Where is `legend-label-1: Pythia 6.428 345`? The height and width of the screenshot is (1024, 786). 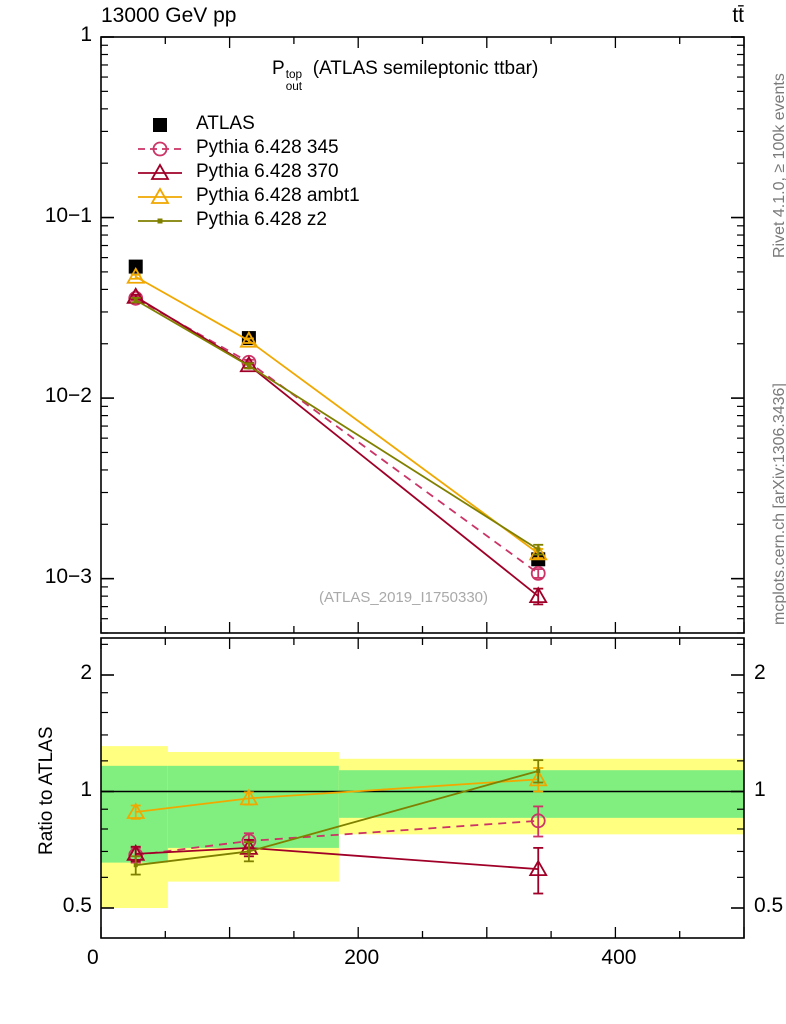
legend-label-1: Pythia 6.428 345 is located at coordinates (267, 147).